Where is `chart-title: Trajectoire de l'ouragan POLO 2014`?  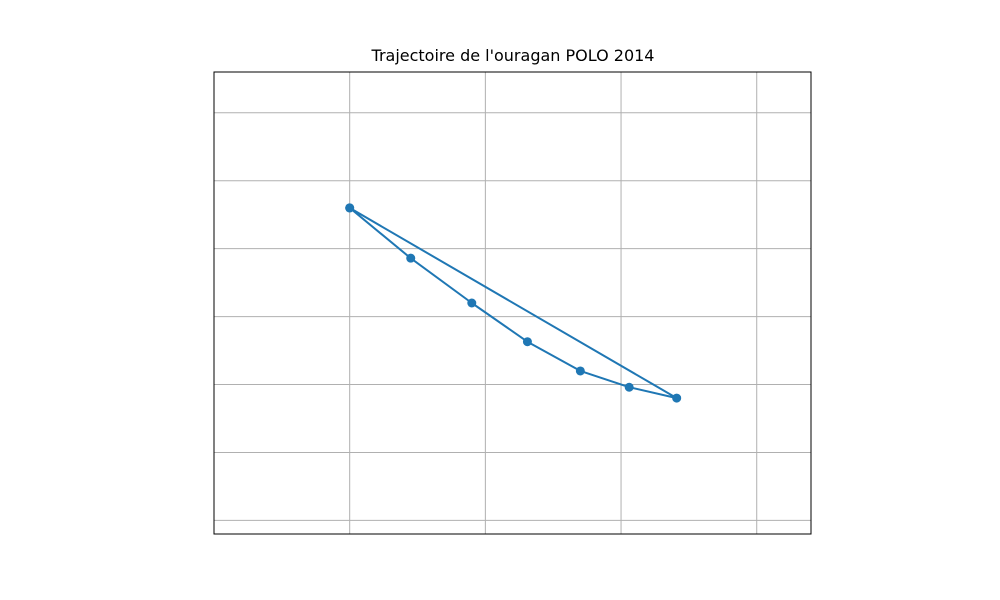
chart-title: Trajectoire de l'ouragan POLO 2014 is located at coordinates (513, 55).